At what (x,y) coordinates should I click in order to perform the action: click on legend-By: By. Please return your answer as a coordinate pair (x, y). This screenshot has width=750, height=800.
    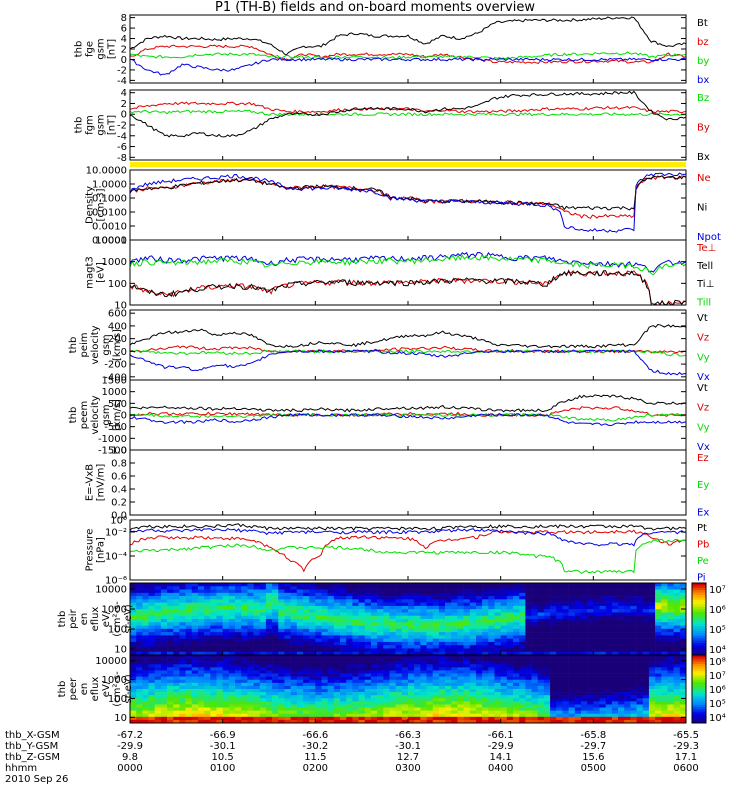
    Looking at the image, I should click on (703, 127).